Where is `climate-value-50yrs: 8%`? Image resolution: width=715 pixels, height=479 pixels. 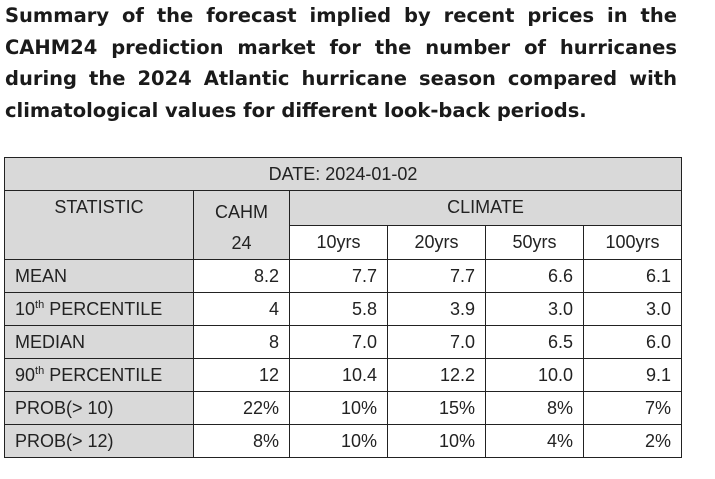
climate-value-50yrs: 8% is located at coordinates (534, 408).